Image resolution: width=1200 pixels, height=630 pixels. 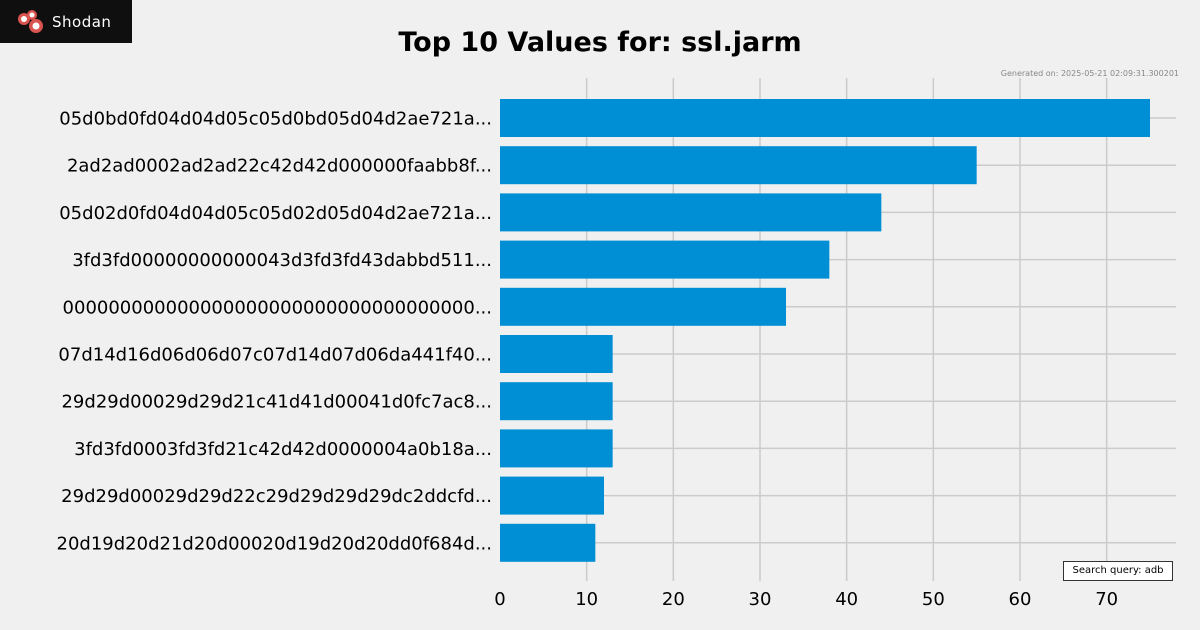 What do you see at coordinates (846, 599) in the screenshot?
I see `x-tick-label-4: 40` at bounding box center [846, 599].